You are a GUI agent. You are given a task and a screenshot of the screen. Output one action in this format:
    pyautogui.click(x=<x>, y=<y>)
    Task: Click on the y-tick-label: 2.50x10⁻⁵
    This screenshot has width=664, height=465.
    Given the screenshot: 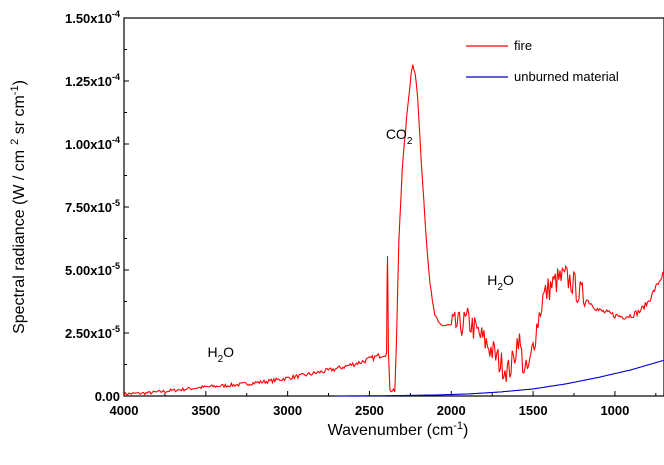 What is the action you would take?
    pyautogui.click(x=92, y=332)
    